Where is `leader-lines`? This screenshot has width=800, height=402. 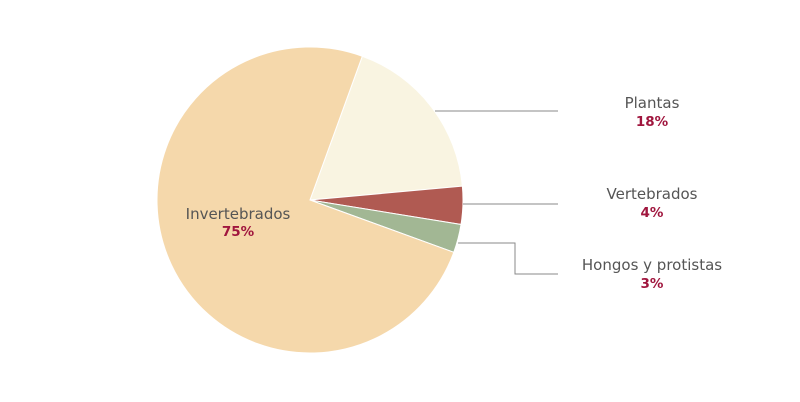 leader-lines is located at coordinates (496, 192).